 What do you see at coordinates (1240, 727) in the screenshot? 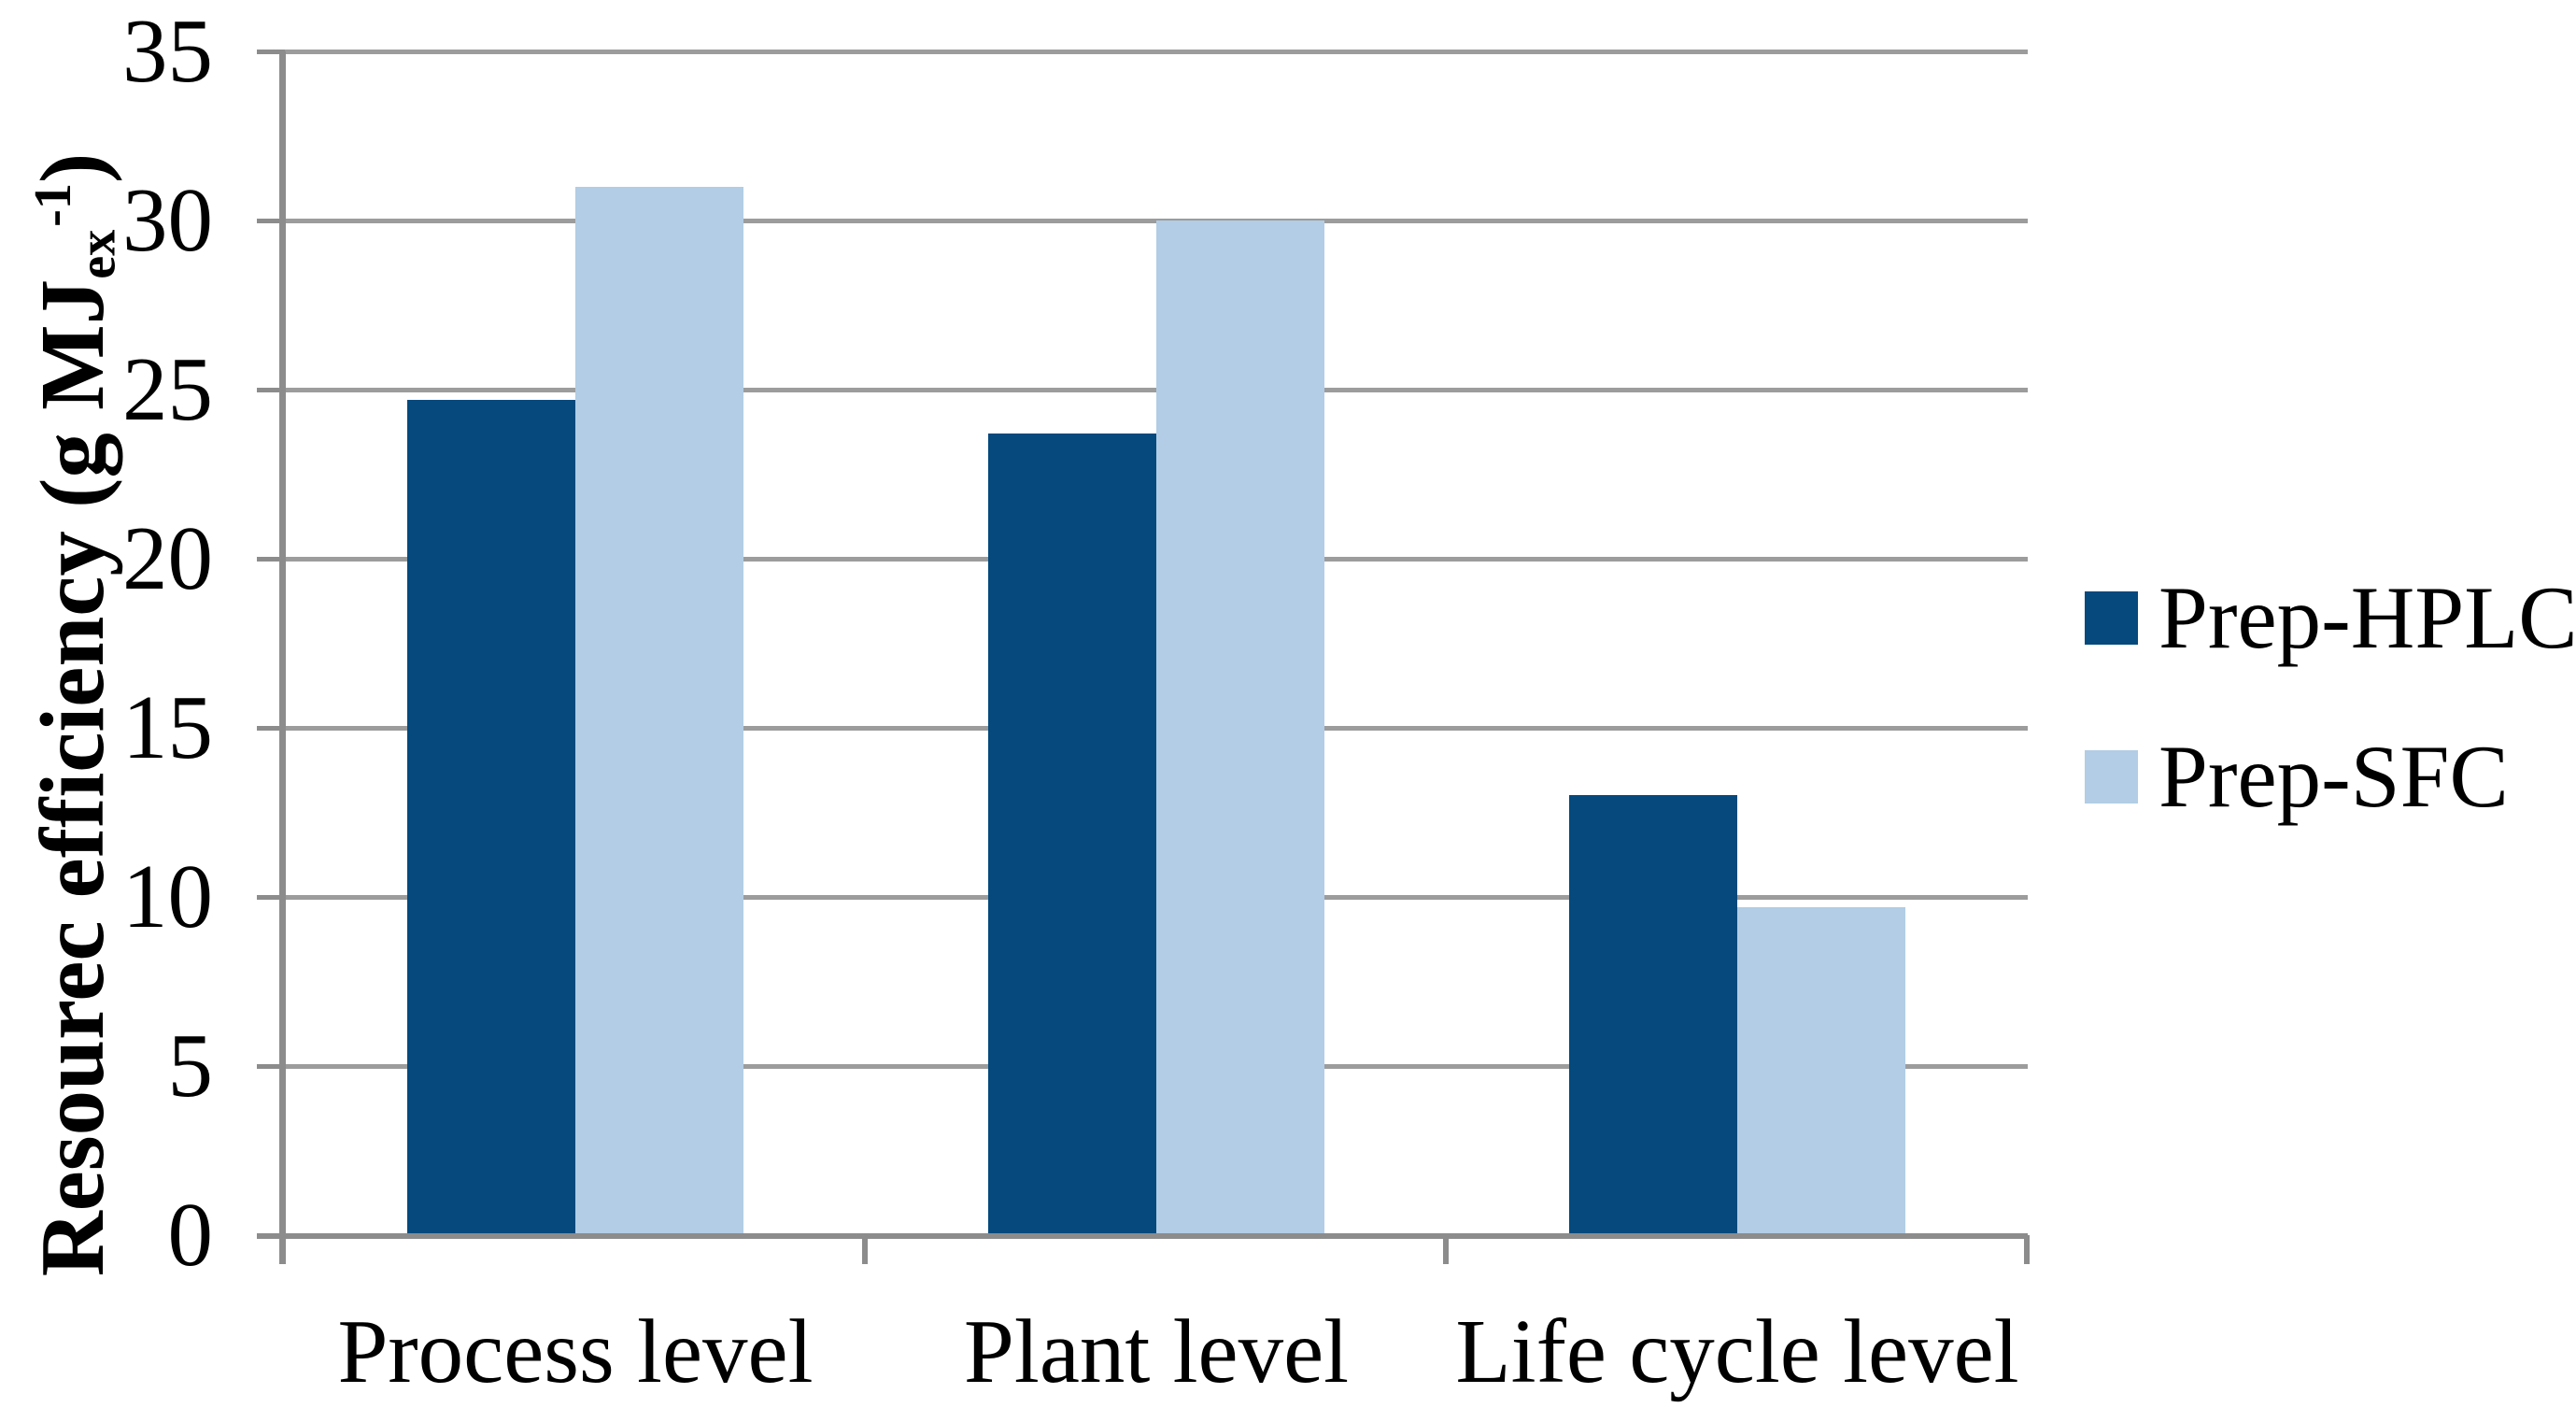
I see `bar-prep-sfc-plant-level` at bounding box center [1240, 727].